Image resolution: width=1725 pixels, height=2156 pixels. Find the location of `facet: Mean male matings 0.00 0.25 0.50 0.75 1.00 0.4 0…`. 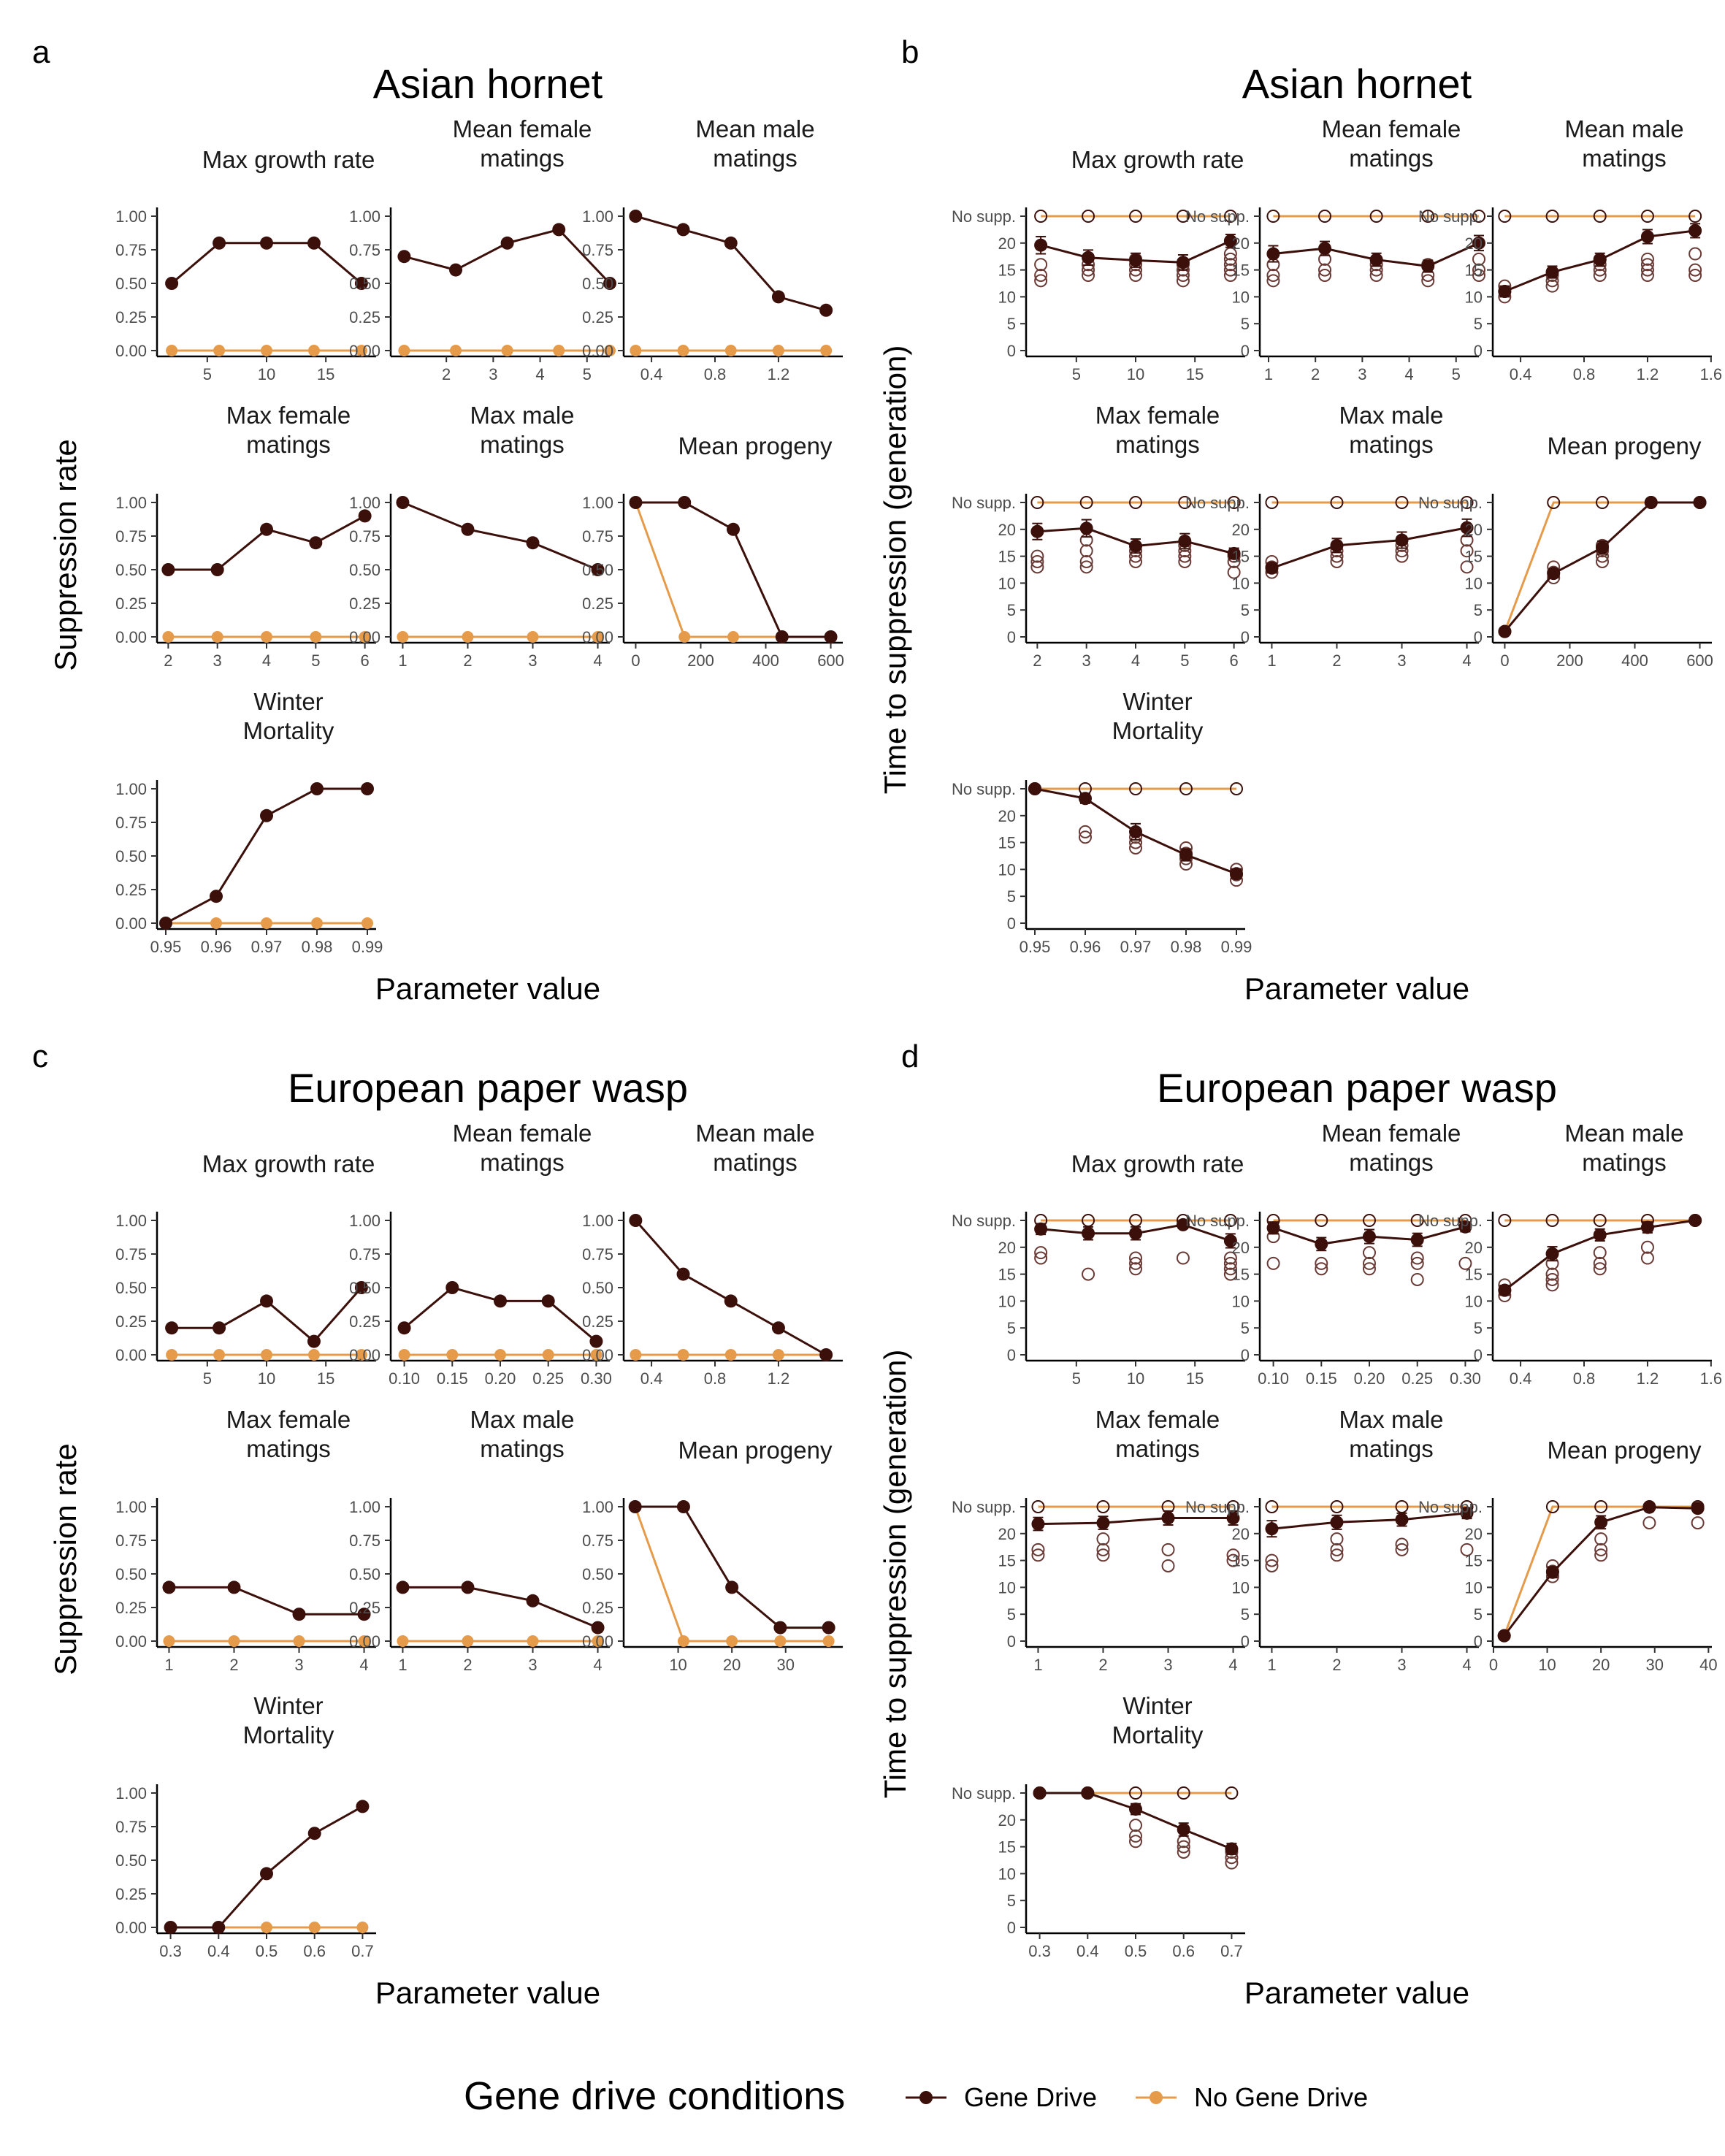

facet: Mean male matings 0.00 0.25 0.50 0.75 1.00 0.4 0… is located at coordinates (712, 249).